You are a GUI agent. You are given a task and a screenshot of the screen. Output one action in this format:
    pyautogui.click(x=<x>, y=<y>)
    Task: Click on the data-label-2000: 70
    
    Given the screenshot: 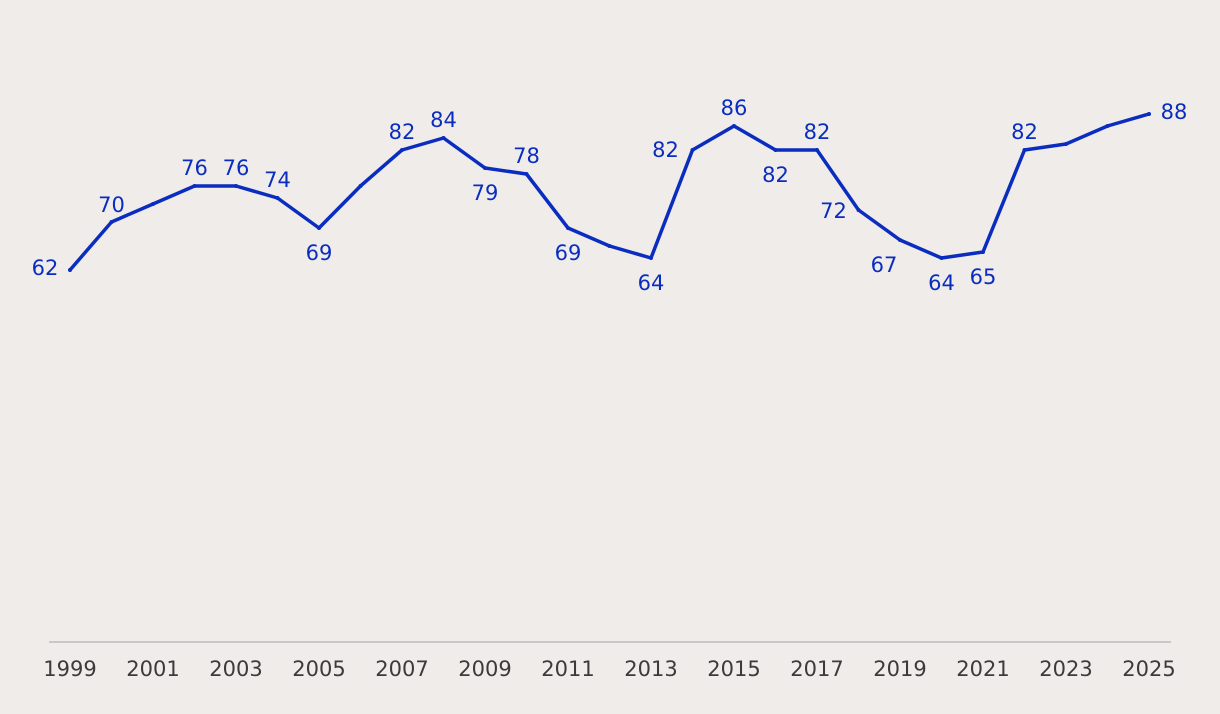 What is the action you would take?
    pyautogui.click(x=111, y=205)
    